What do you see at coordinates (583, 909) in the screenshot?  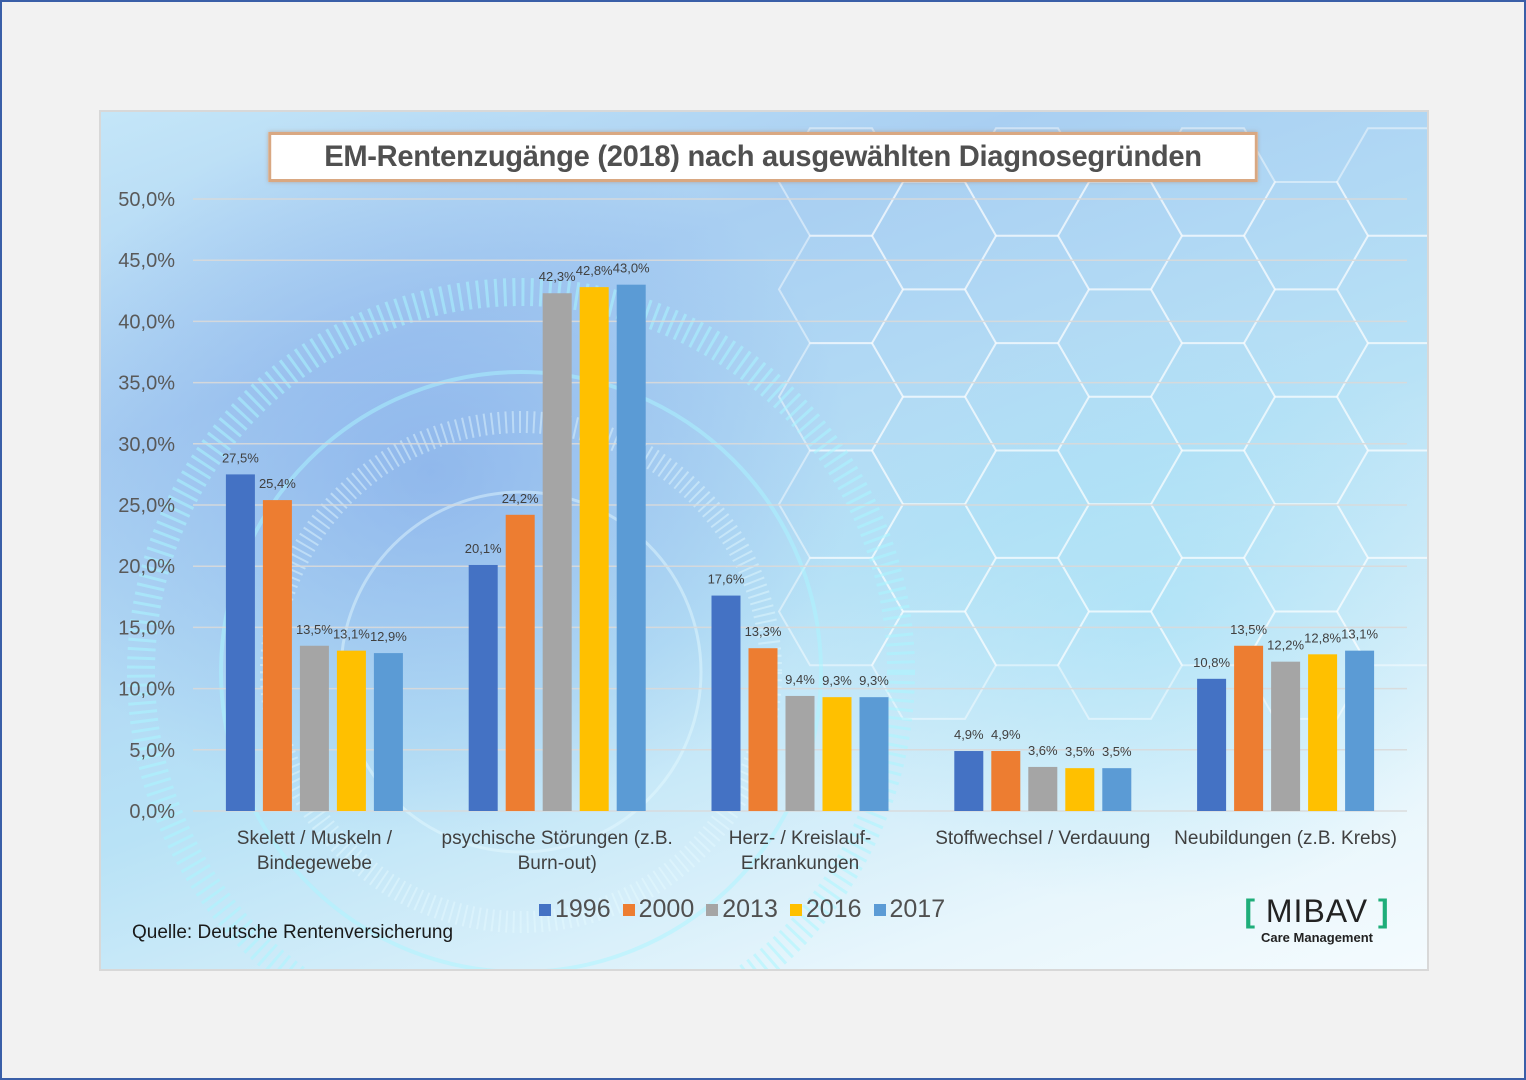 I see `legend-label: 1996` at bounding box center [583, 909].